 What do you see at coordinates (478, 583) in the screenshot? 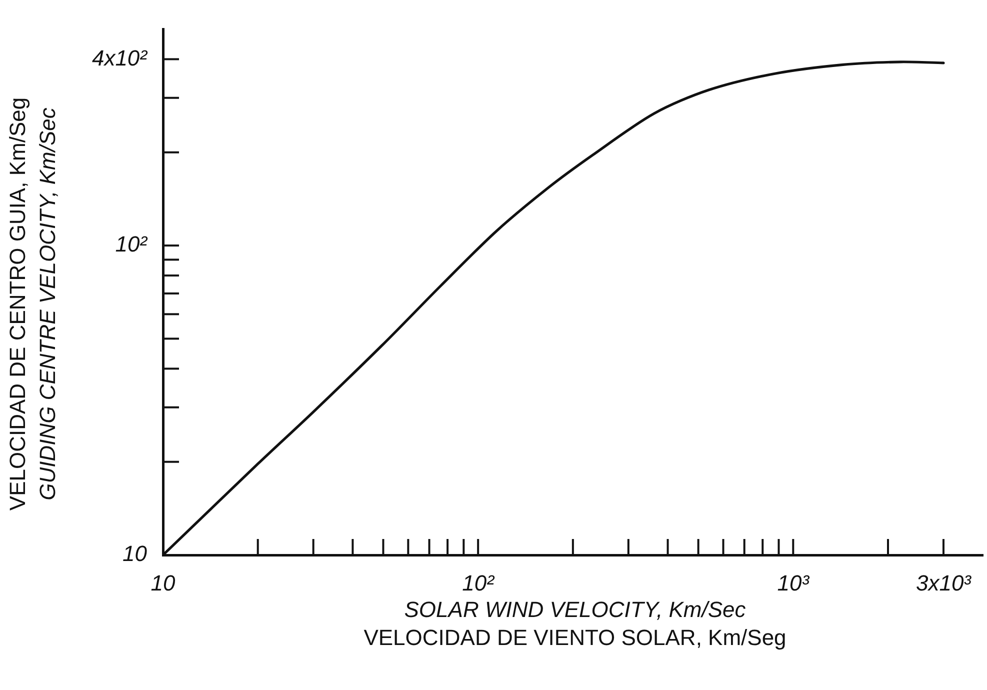
I see `x-tick-label: 10²` at bounding box center [478, 583].